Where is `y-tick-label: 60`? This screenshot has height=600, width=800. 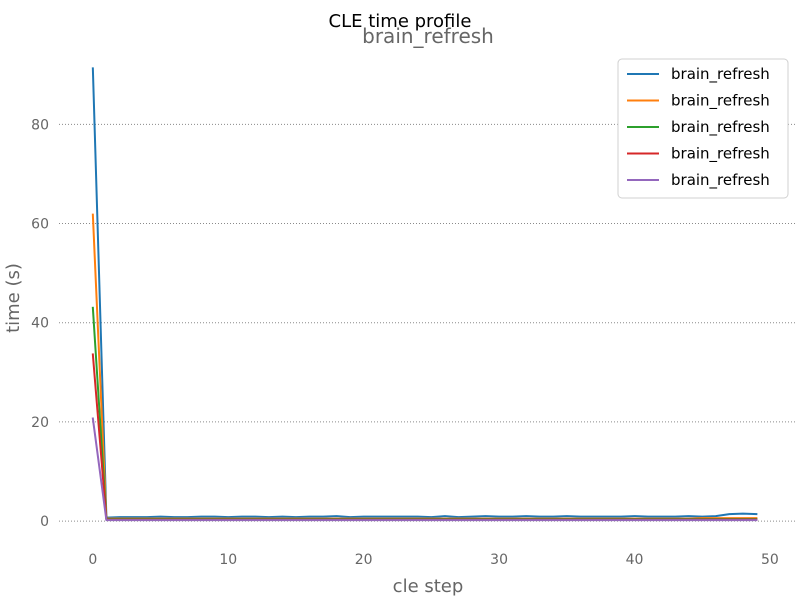 y-tick-label: 60 is located at coordinates (40, 225).